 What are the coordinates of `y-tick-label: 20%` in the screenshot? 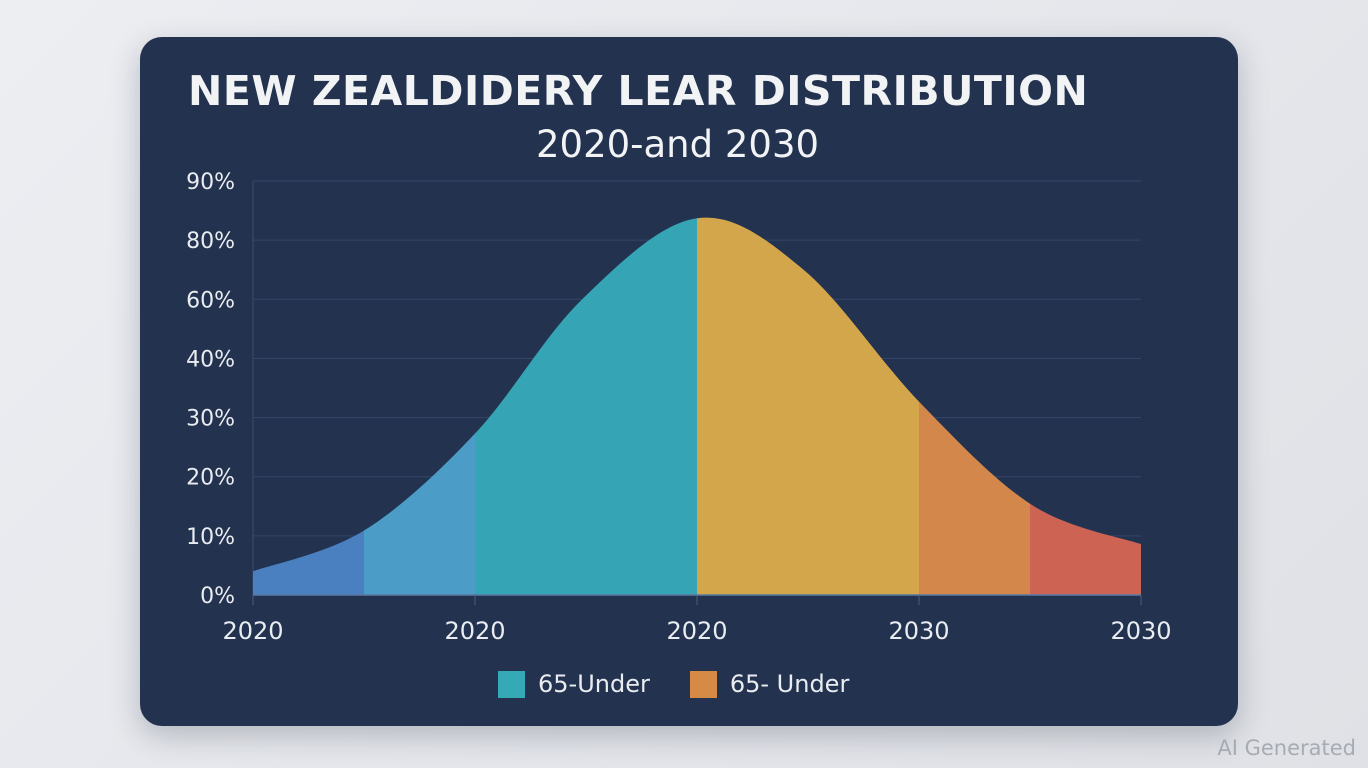 It's located at (210, 478).